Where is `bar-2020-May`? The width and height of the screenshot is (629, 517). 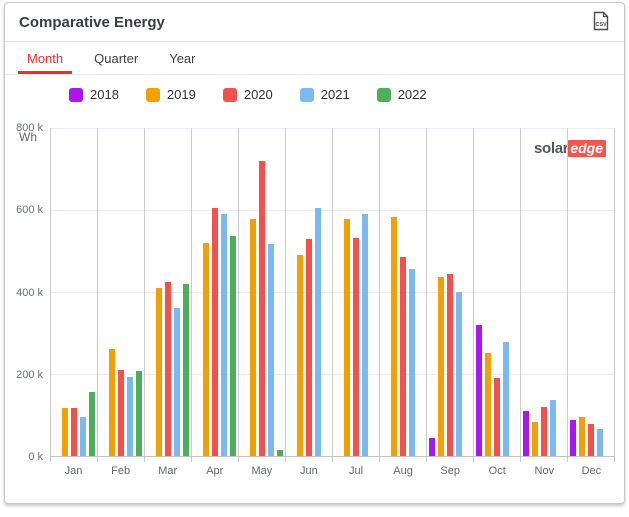 bar-2020-May is located at coordinates (262, 308).